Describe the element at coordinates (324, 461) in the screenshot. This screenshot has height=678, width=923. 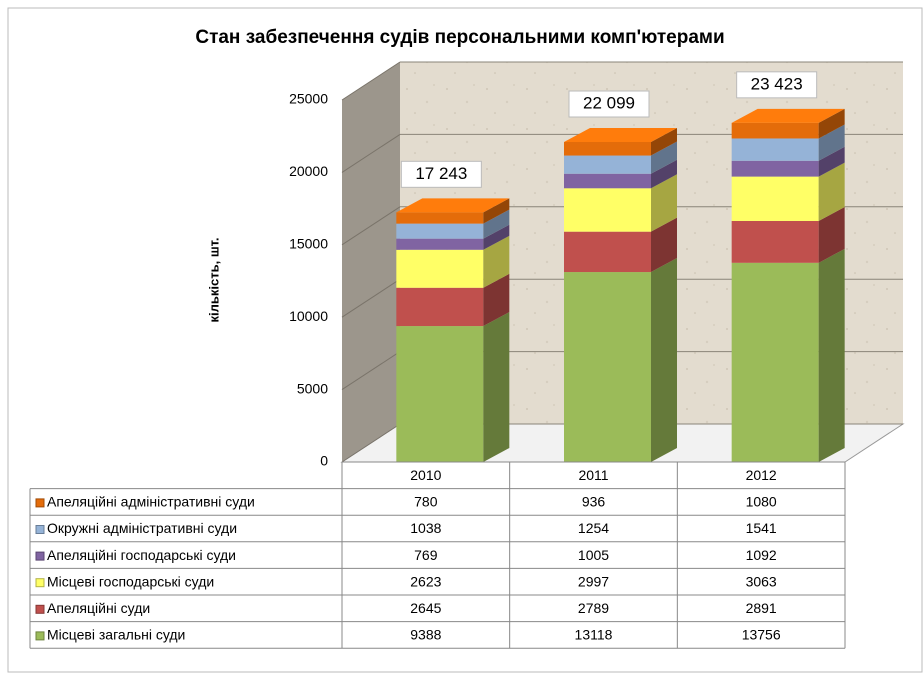
I see `y-tick-label: 0` at that location.